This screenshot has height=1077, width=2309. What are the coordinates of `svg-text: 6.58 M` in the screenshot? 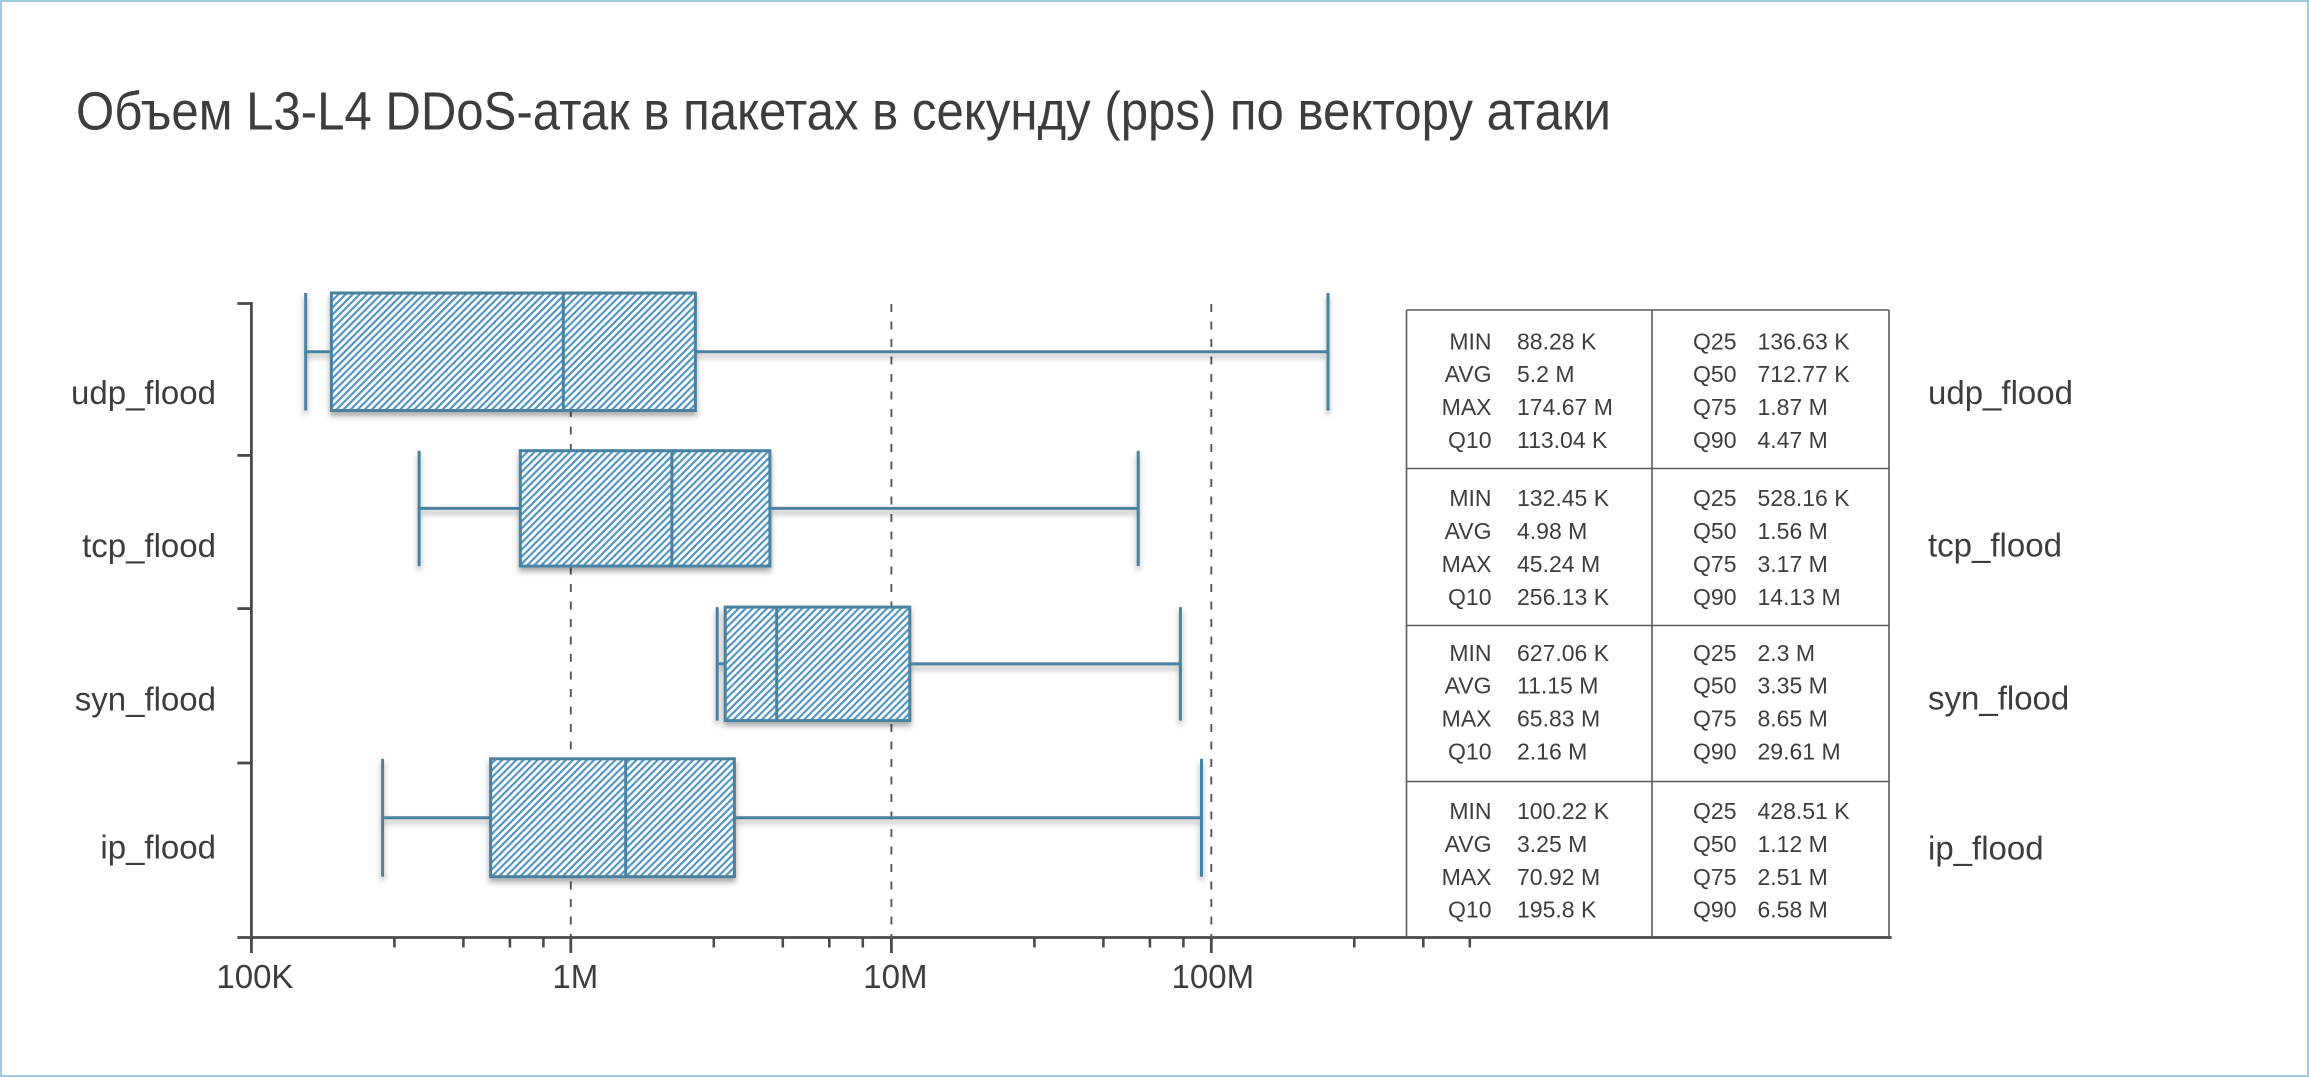 It's located at (1793, 910).